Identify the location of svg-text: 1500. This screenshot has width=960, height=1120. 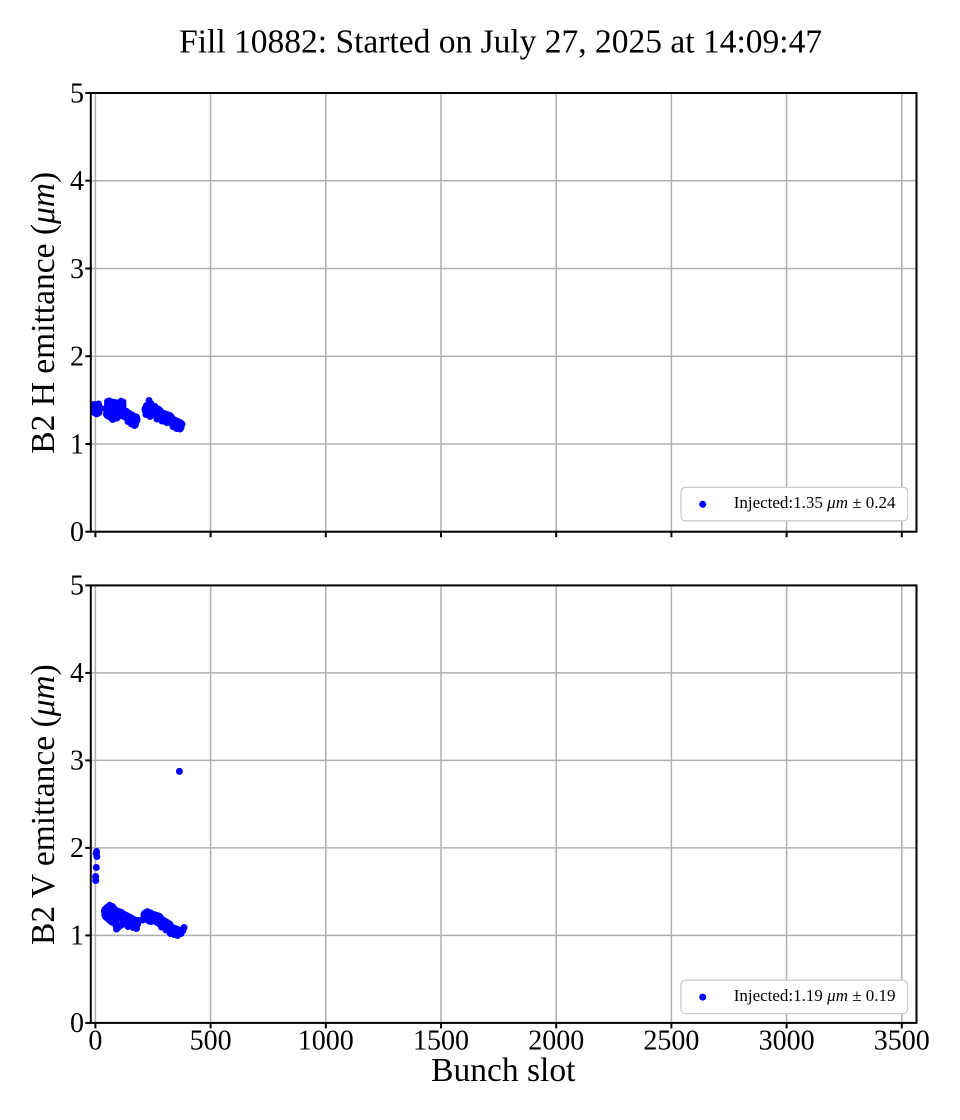
(441, 1041).